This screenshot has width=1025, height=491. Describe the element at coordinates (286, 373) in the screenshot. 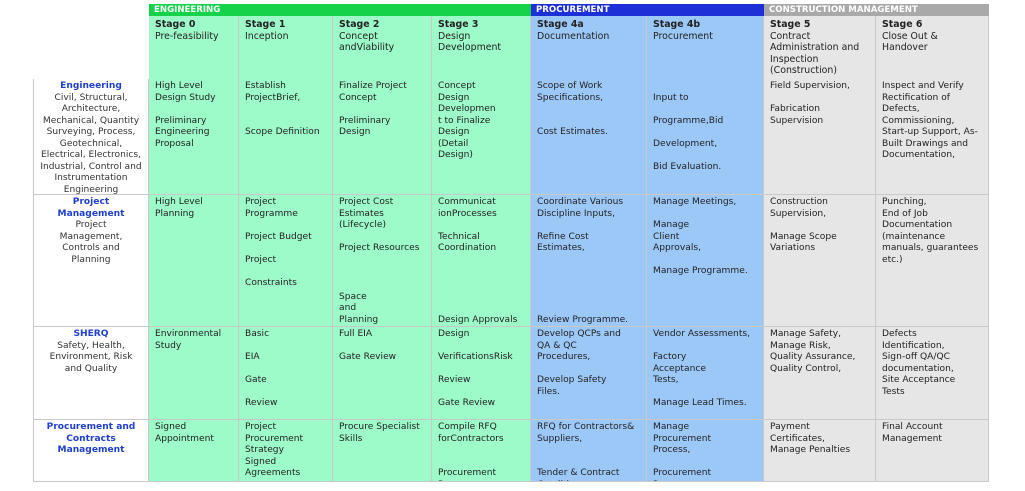

I see `cell-r2-c1: Basic EIA Gate Review` at that location.